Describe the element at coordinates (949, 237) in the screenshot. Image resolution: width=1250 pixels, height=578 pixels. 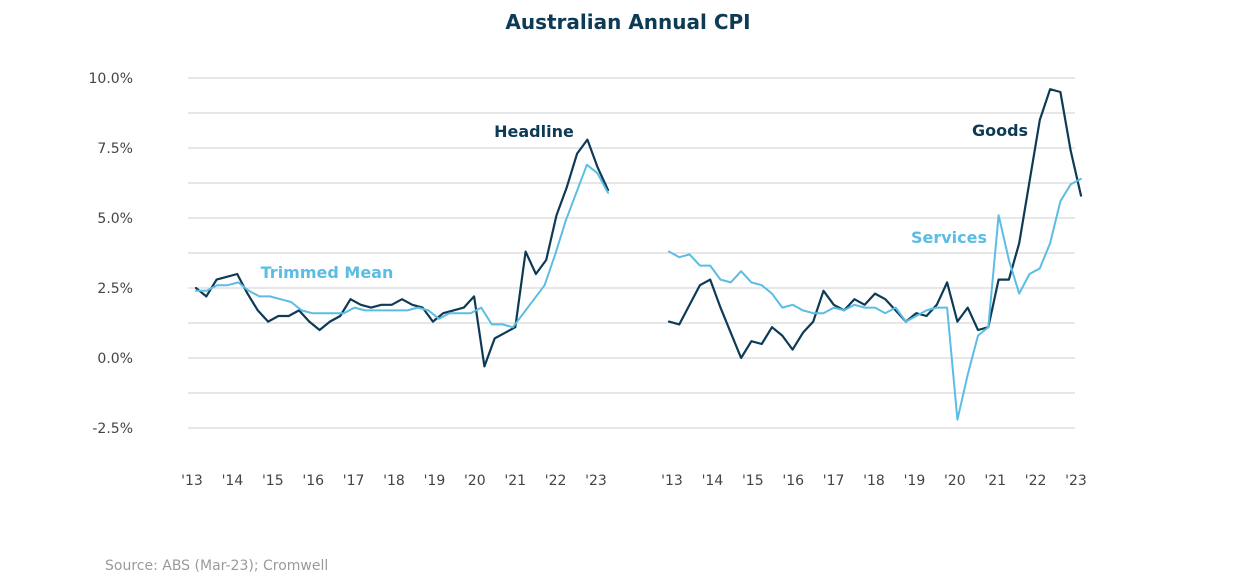
I see `services-label: Services` at that location.